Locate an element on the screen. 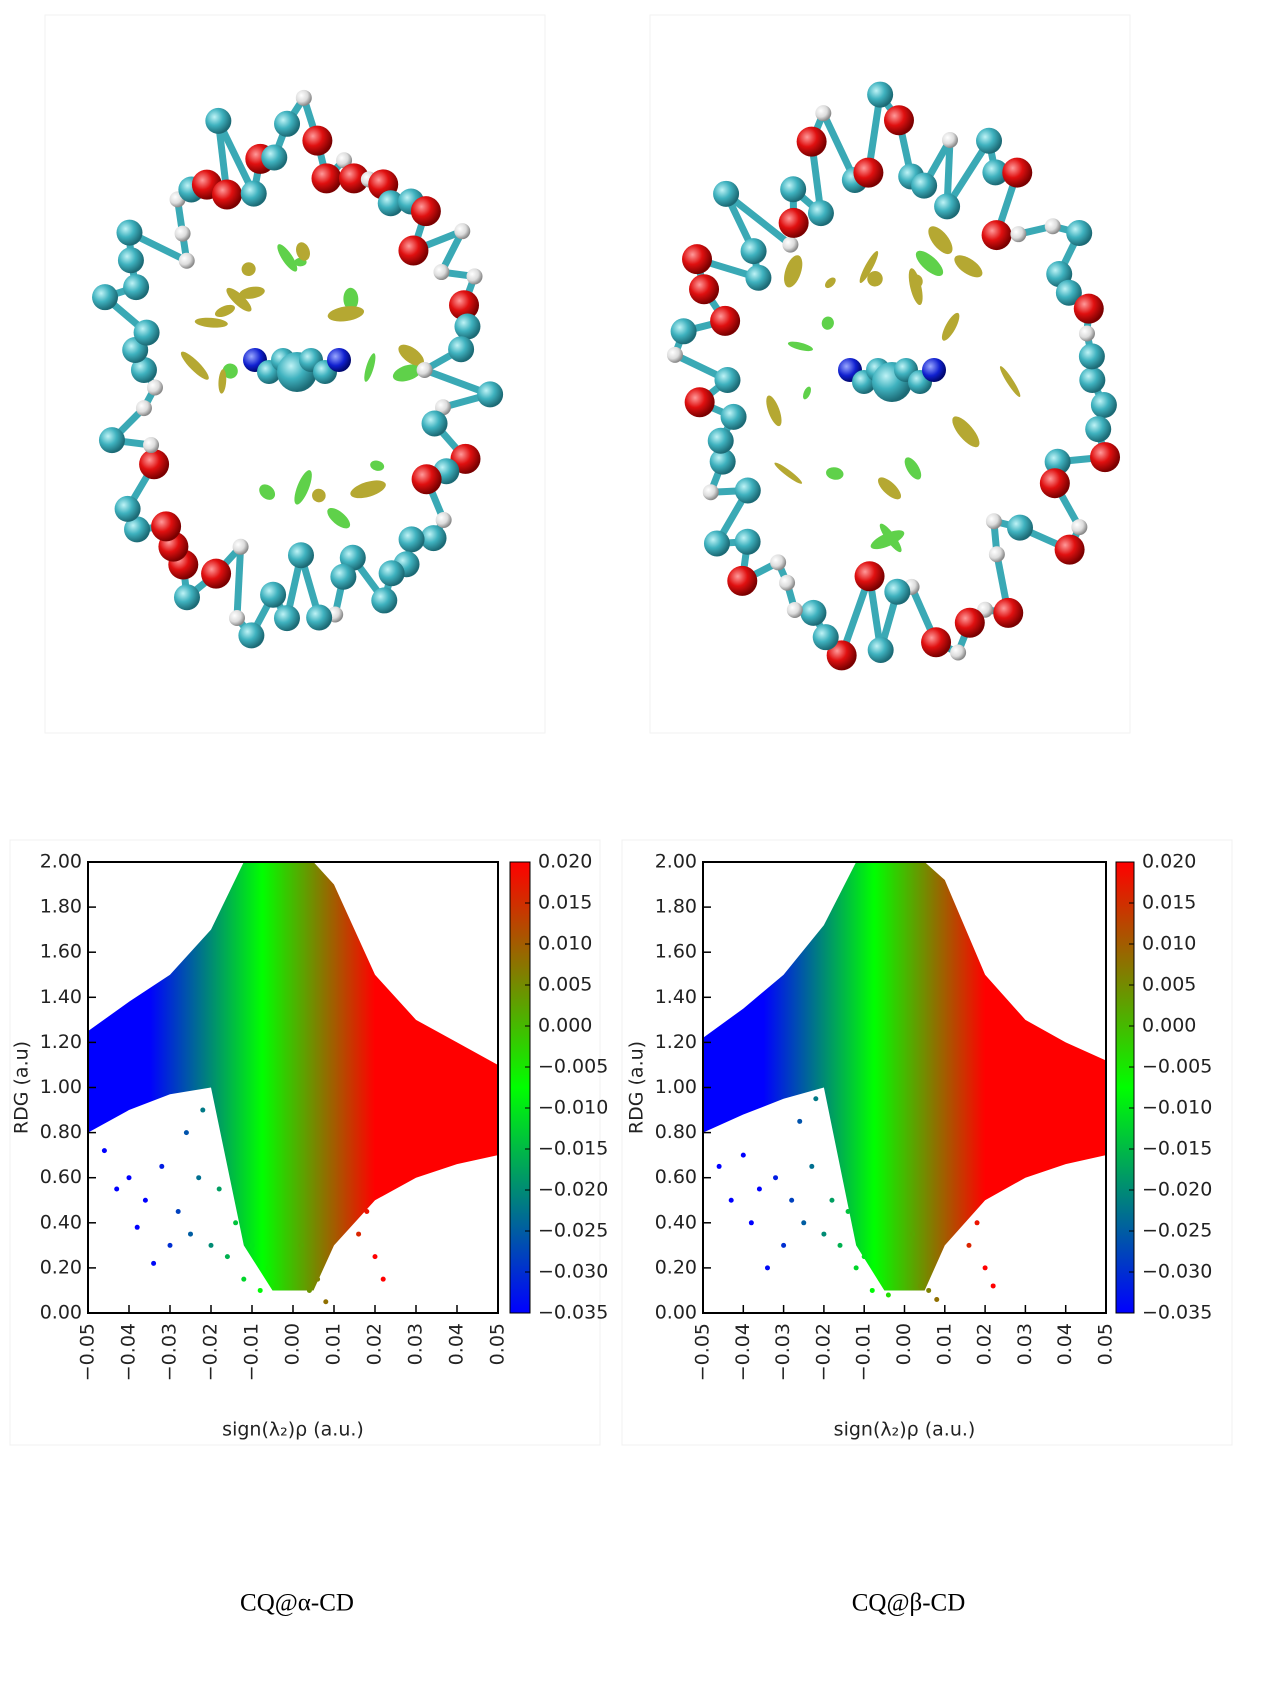  colorbar-tick-label: −0.020 is located at coordinates (1177, 1190).